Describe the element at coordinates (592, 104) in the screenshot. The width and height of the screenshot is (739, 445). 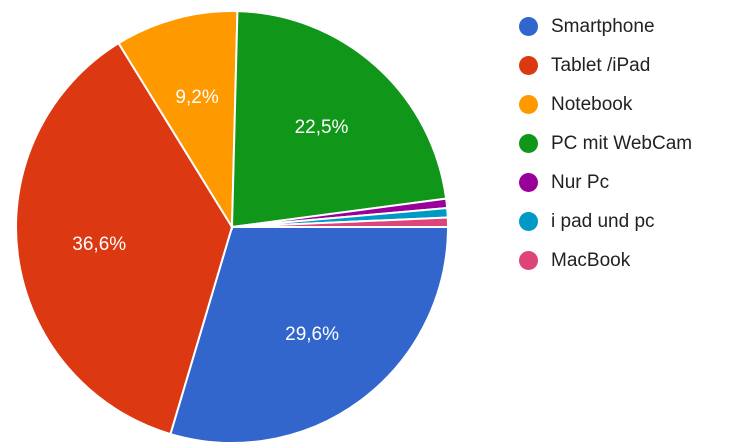
I see `legend-label: Notebook` at that location.